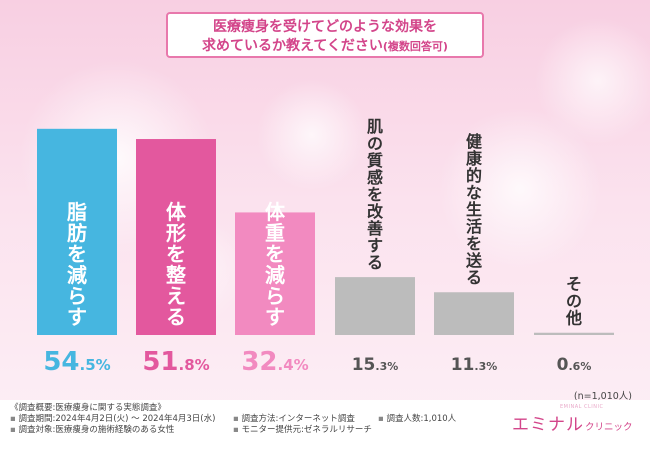 This screenshot has width=650, height=450. What do you see at coordinates (474, 365) in the screenshot?
I see `value-label-5: 11.3%` at bounding box center [474, 365].